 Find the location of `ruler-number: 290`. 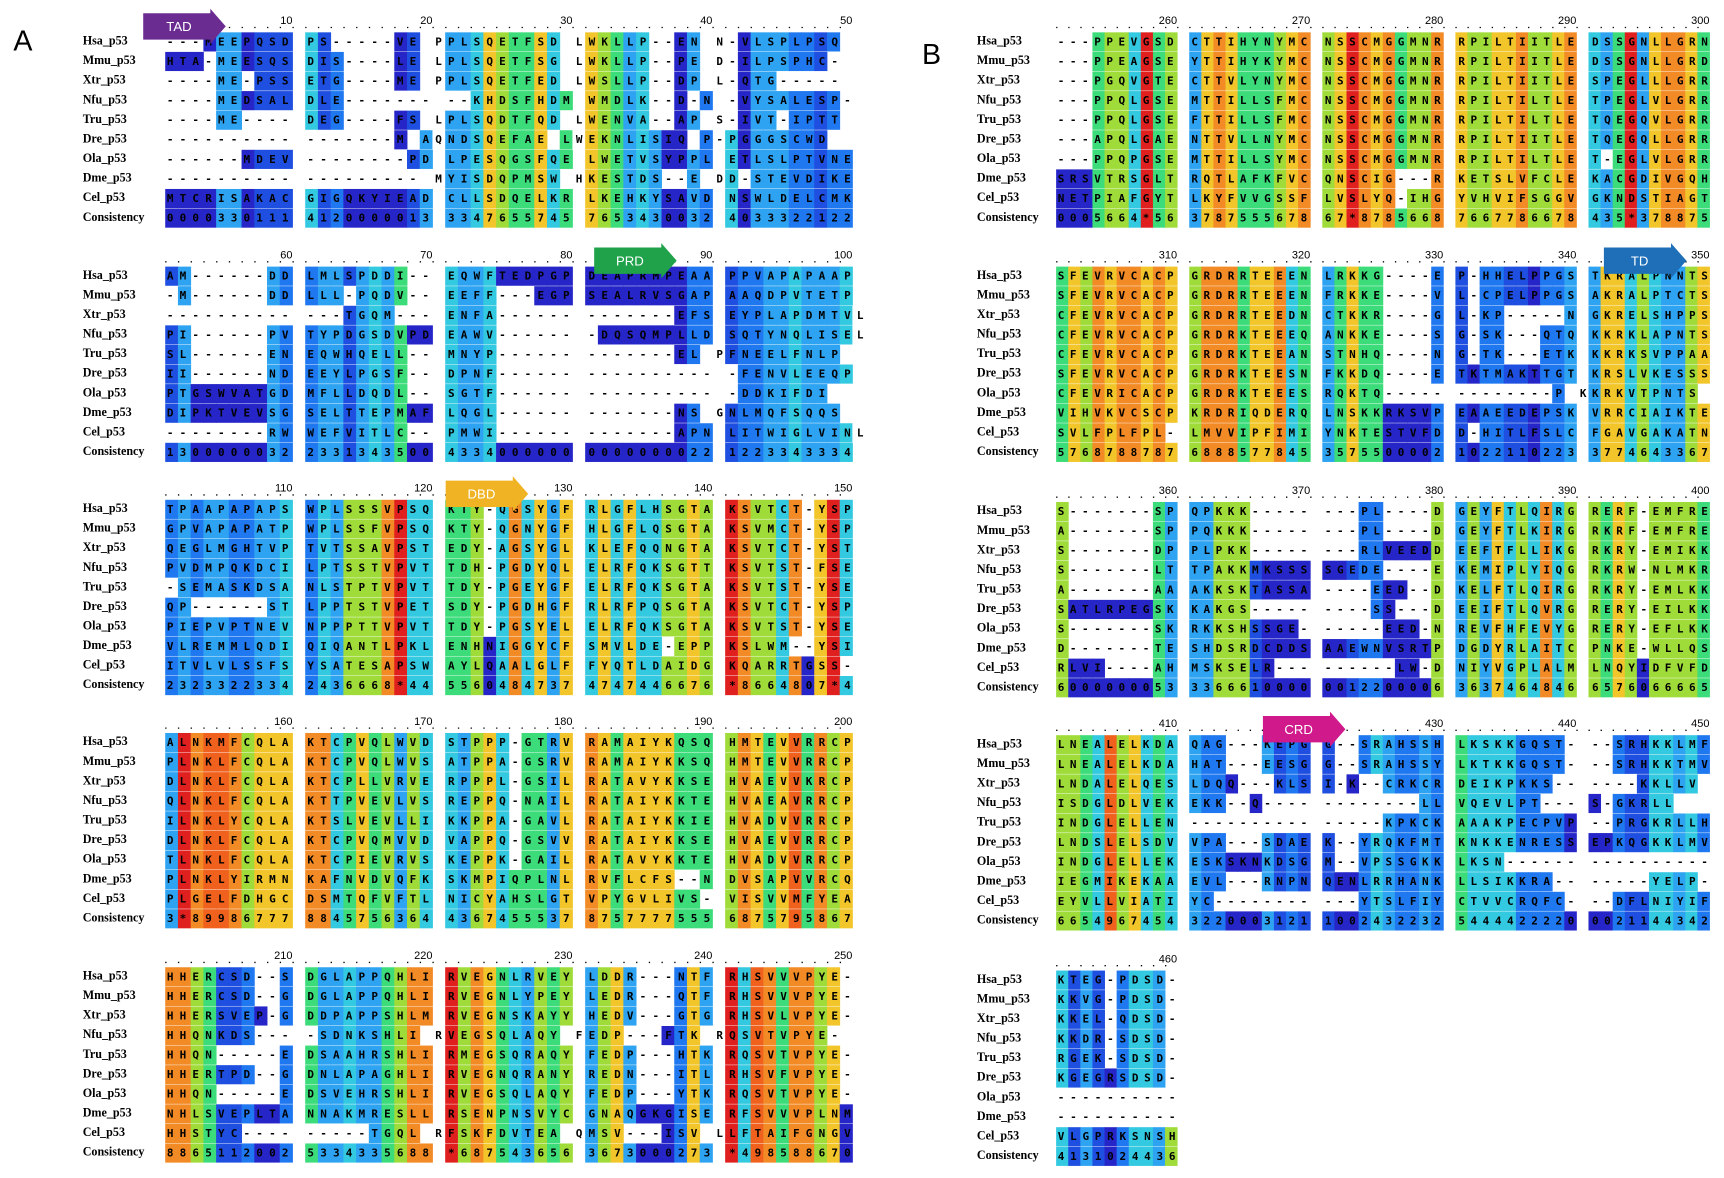

ruler-number: 290 is located at coordinates (1567, 21).